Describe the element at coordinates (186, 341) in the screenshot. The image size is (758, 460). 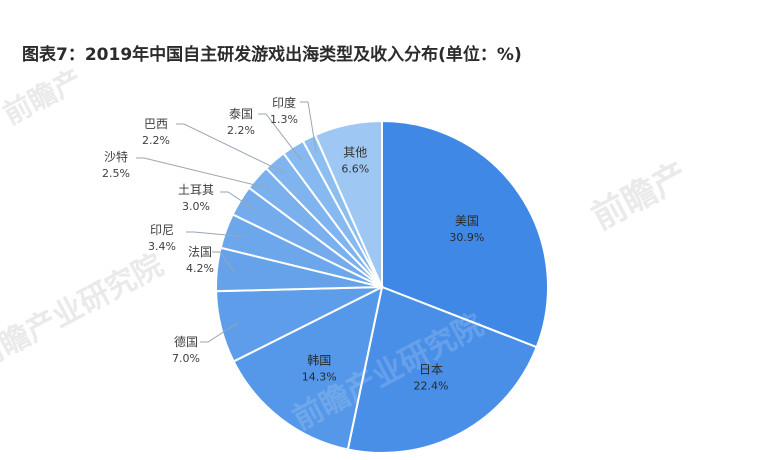
I see `slice-label-3: 德国` at that location.